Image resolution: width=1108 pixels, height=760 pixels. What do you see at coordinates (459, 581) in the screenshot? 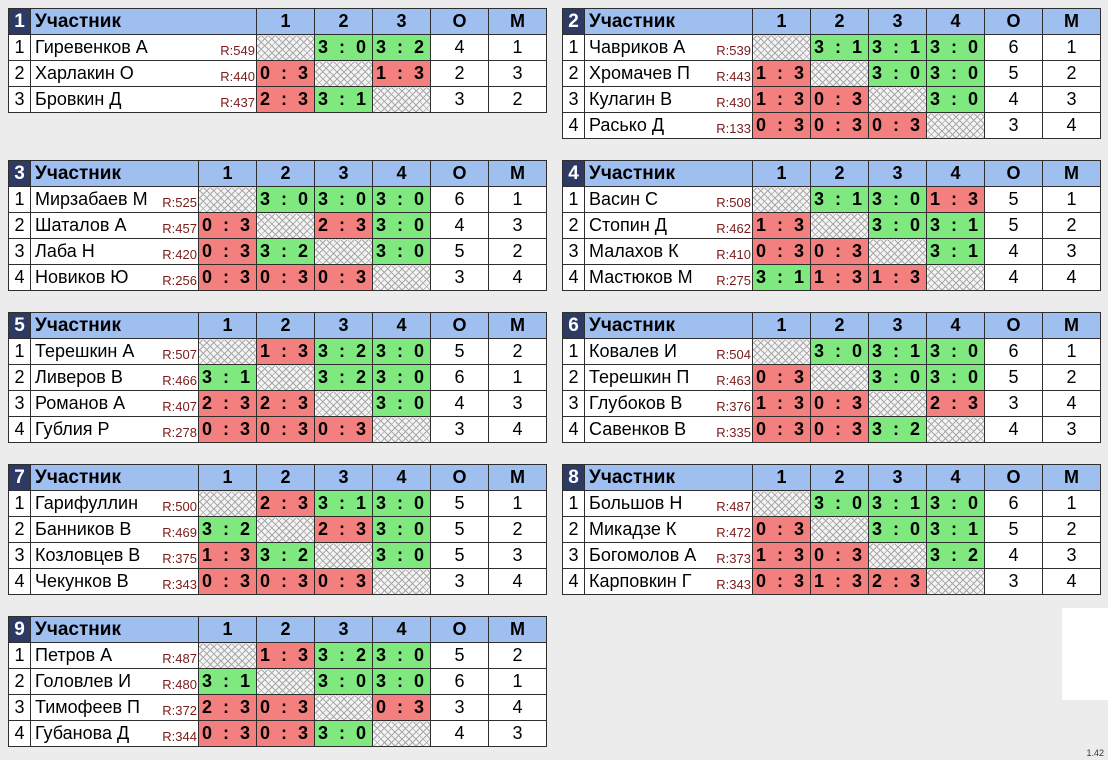
I see `points-value: 3` at bounding box center [459, 581].